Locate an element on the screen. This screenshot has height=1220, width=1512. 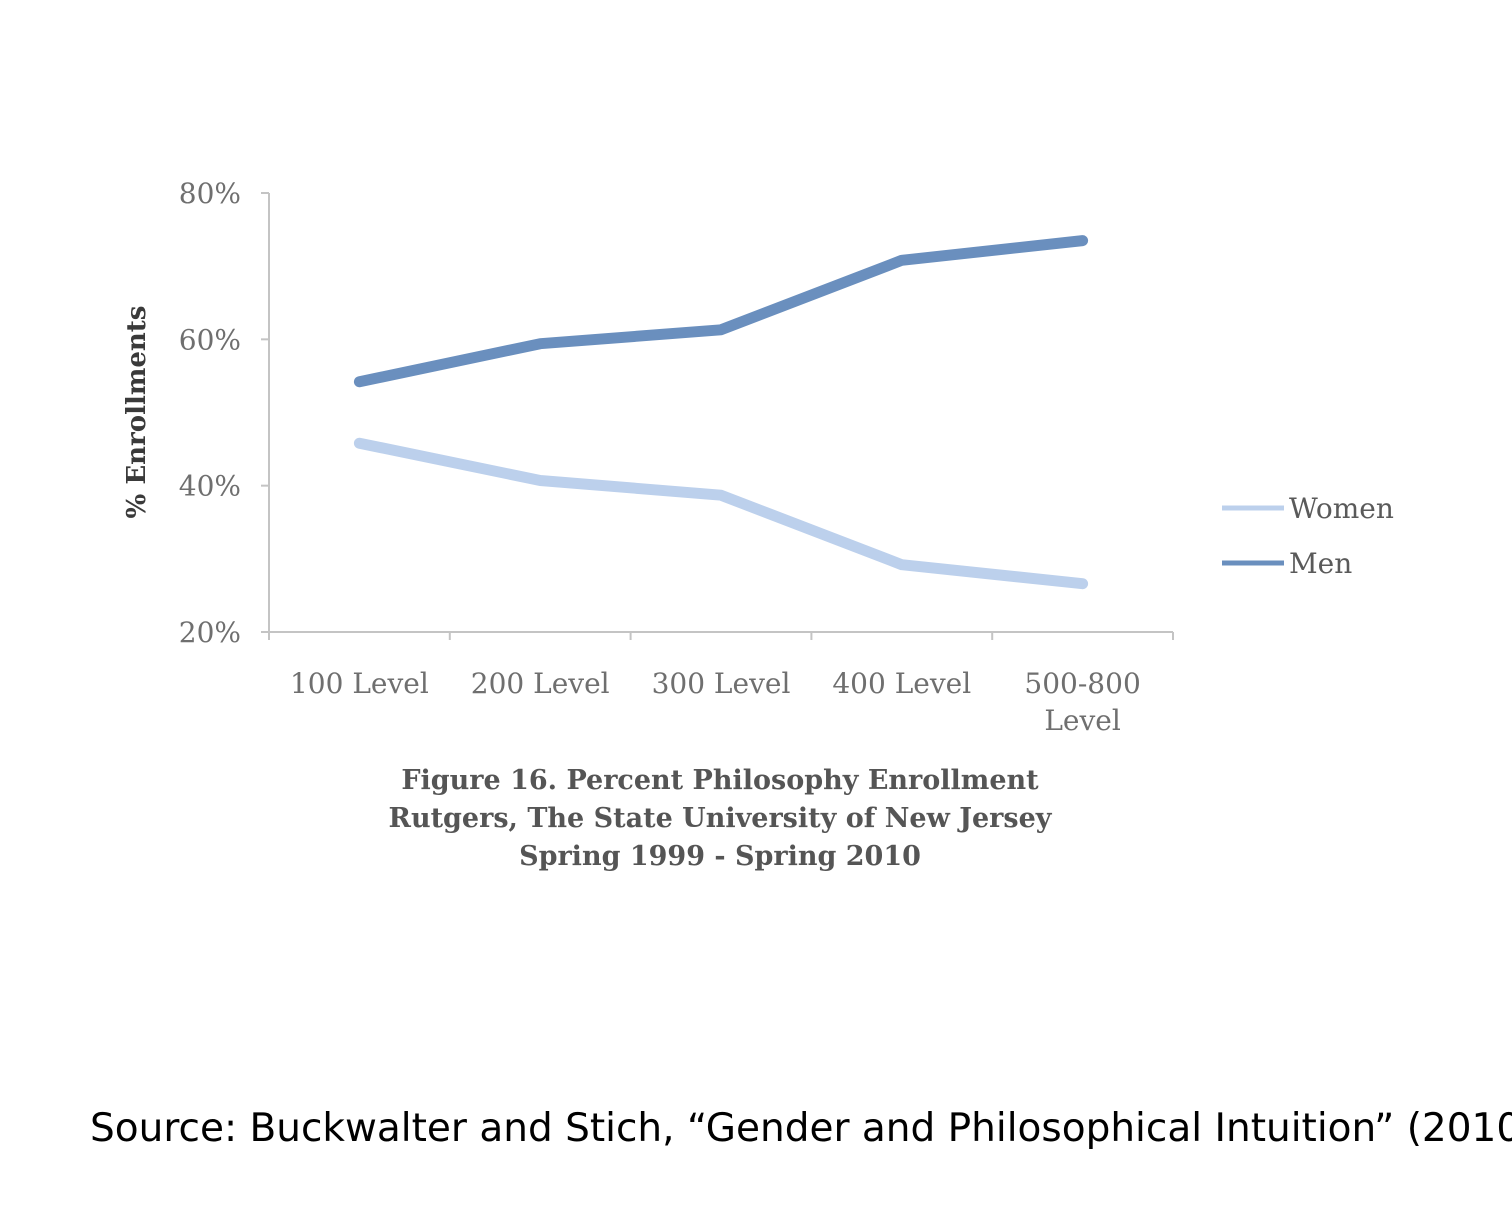
chart-series is located at coordinates (721, 412).